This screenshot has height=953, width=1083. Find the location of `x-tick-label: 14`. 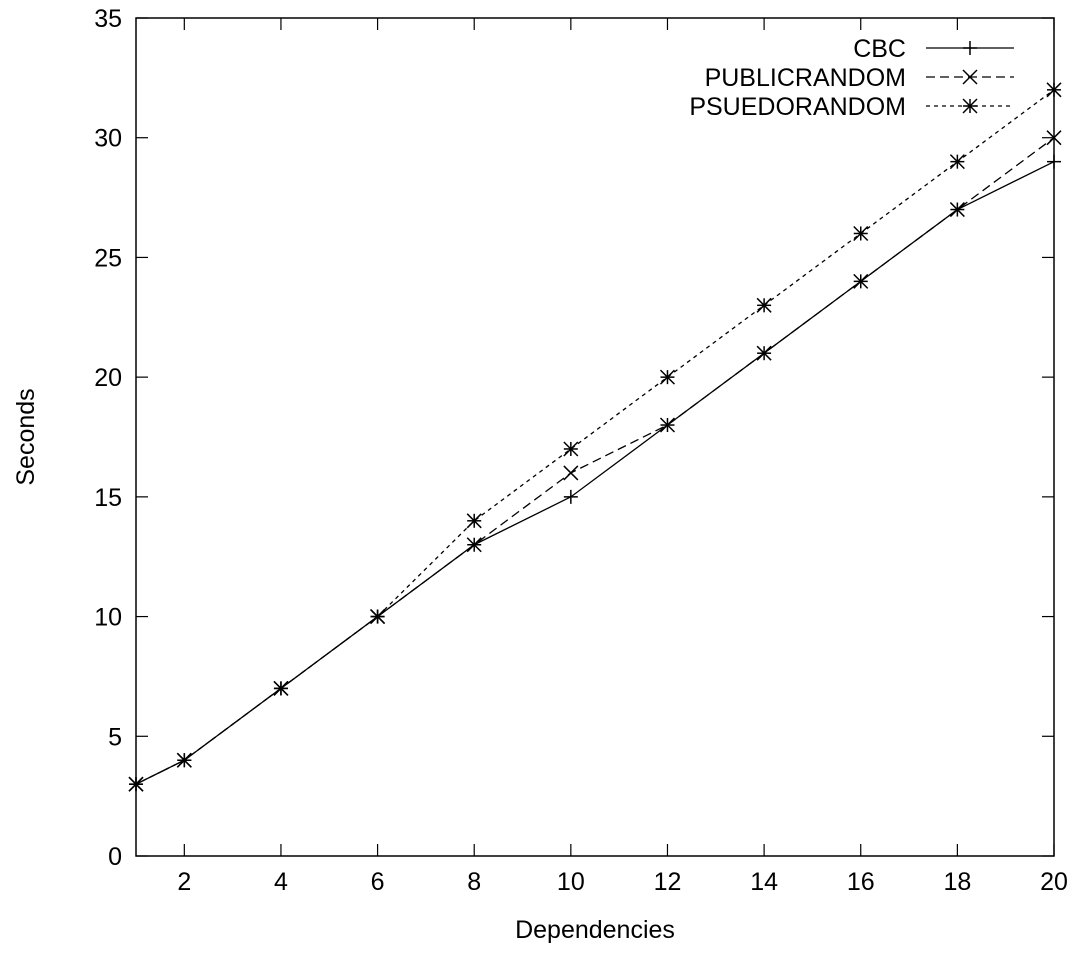

x-tick-label: 14 is located at coordinates (764, 882).